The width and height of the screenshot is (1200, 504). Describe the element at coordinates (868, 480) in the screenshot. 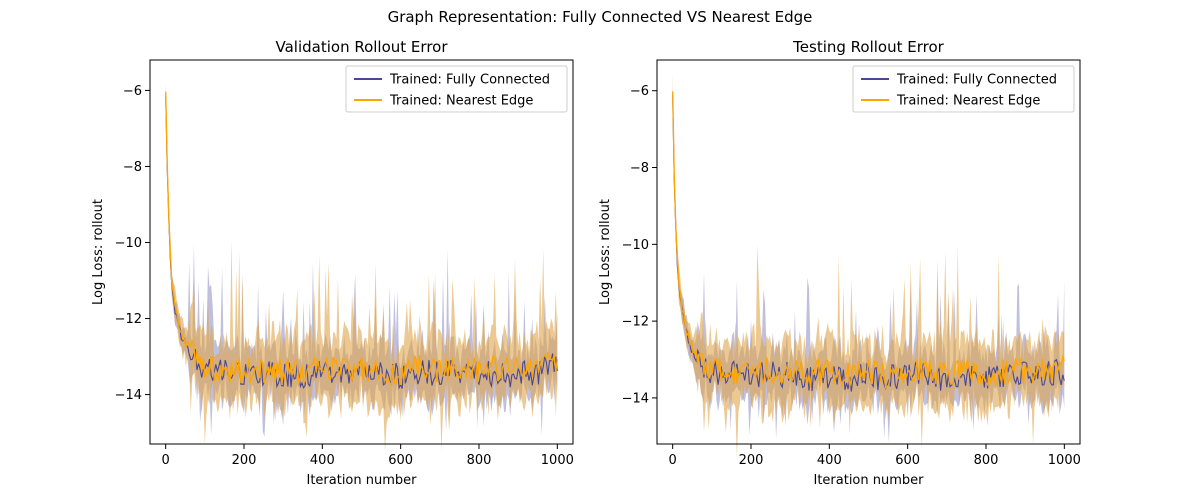

I see `testing-x-label: Iteration number` at that location.